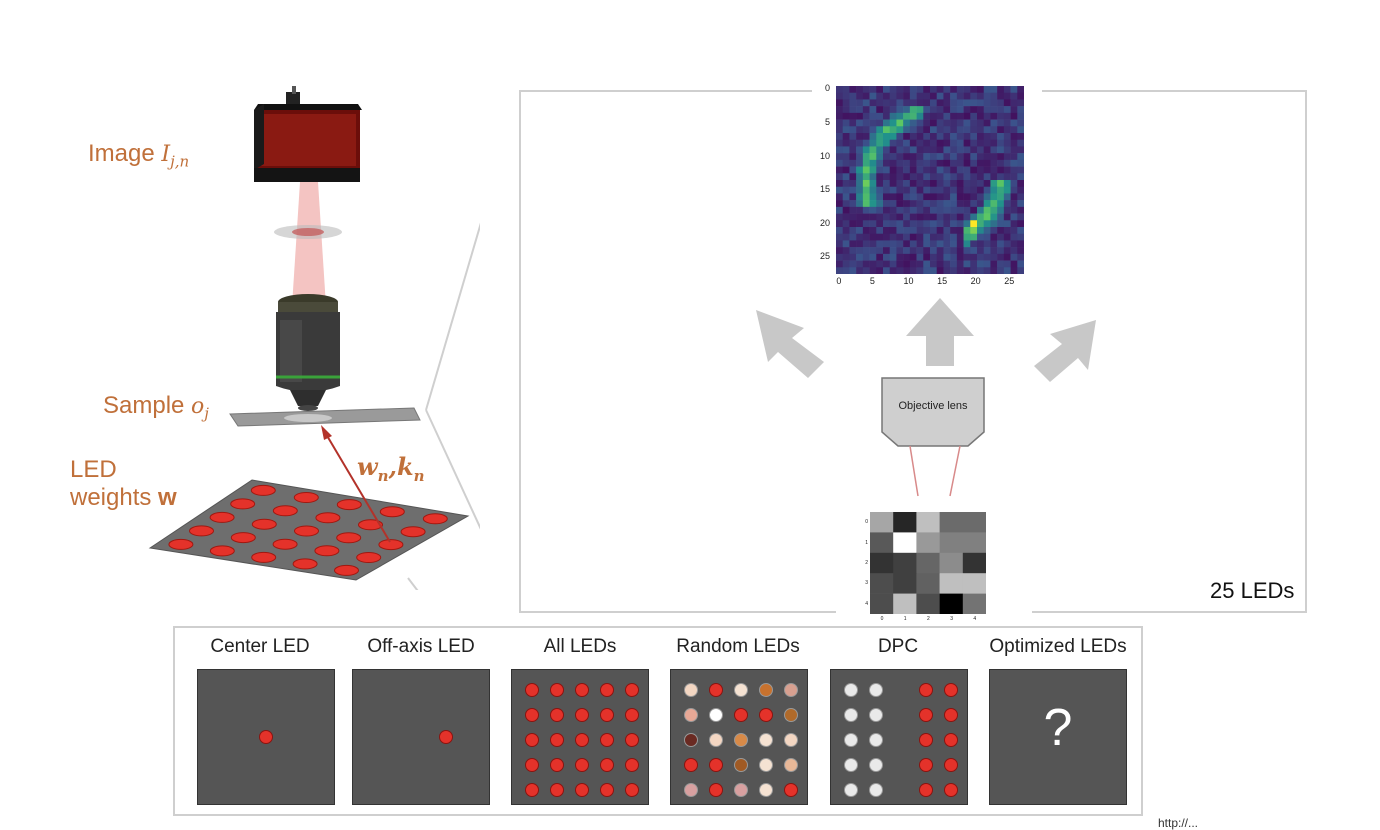 The width and height of the screenshot is (1380, 830). Describe the element at coordinates (866, 563) in the screenshot. I see `y-tick-label: 2` at that location.